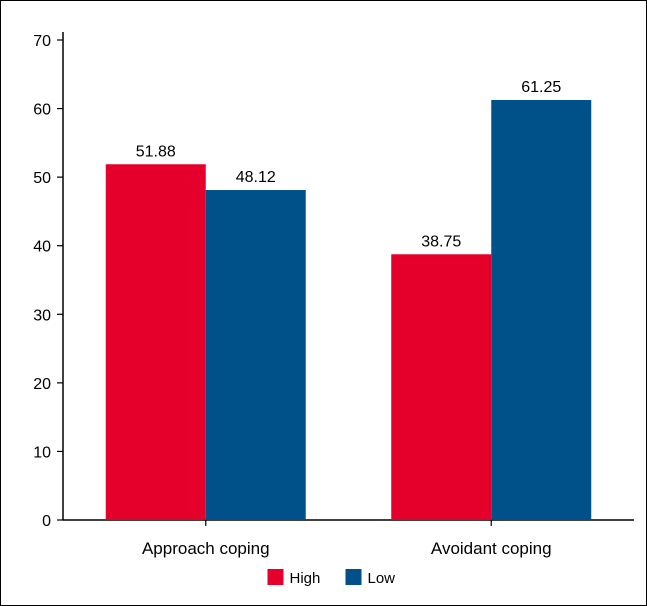 This screenshot has width=647, height=606. What do you see at coordinates (331, 578) in the screenshot?
I see `legend: High Low` at bounding box center [331, 578].